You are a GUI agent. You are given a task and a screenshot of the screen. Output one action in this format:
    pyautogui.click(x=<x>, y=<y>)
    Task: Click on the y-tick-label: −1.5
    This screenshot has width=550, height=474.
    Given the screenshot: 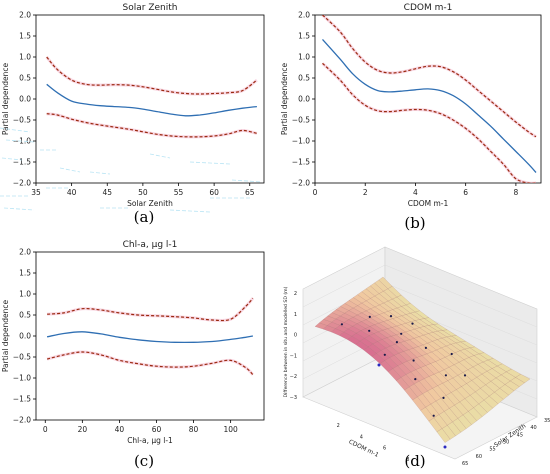 What is the action you would take?
    pyautogui.click(x=22, y=162)
    